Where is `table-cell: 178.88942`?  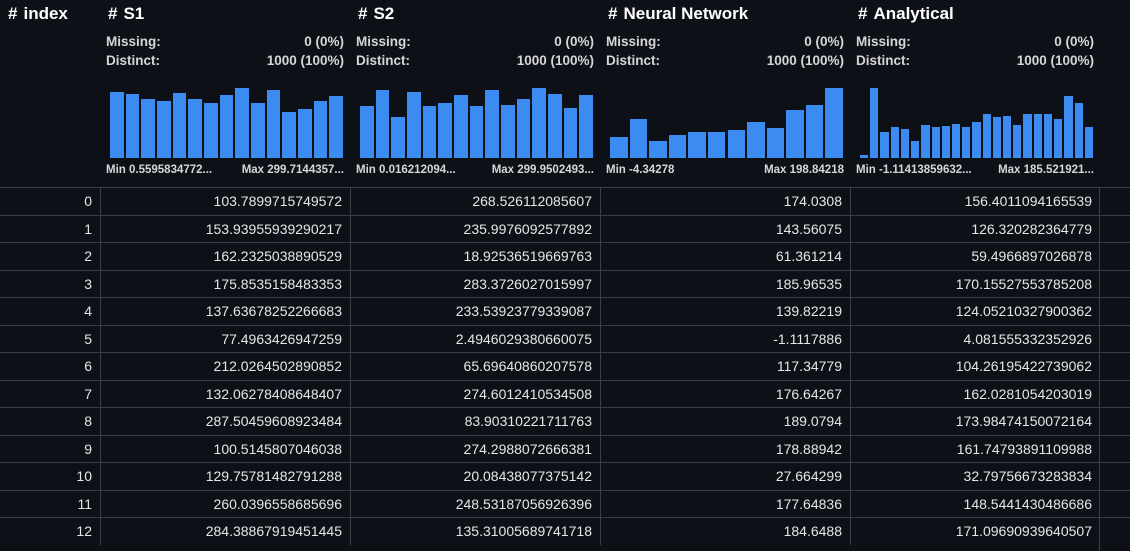 table-cell: 178.88942 is located at coordinates (725, 448).